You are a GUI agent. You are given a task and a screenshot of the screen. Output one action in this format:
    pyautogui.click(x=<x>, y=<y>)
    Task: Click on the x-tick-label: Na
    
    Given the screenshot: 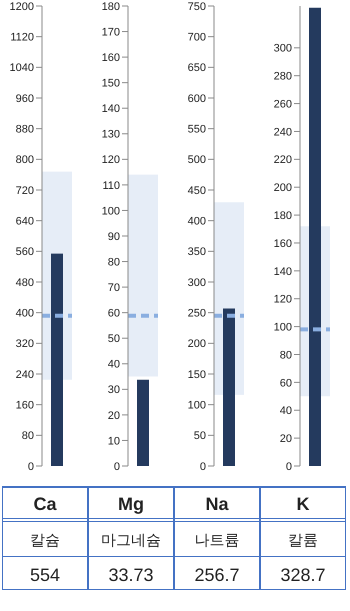 What is the action you would take?
    pyautogui.click(x=217, y=504)
    